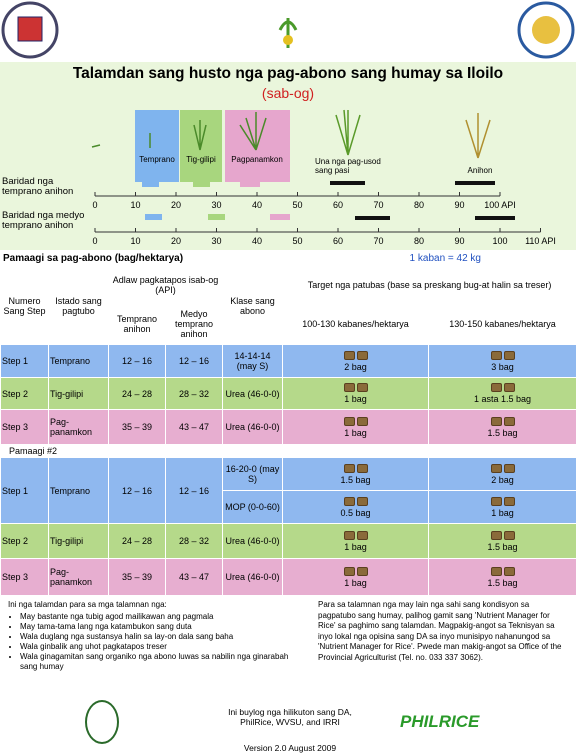 This screenshot has height=756, width=576. What do you see at coordinates (24, 541) in the screenshot?
I see `step-cell: Step 2` at bounding box center [24, 541].